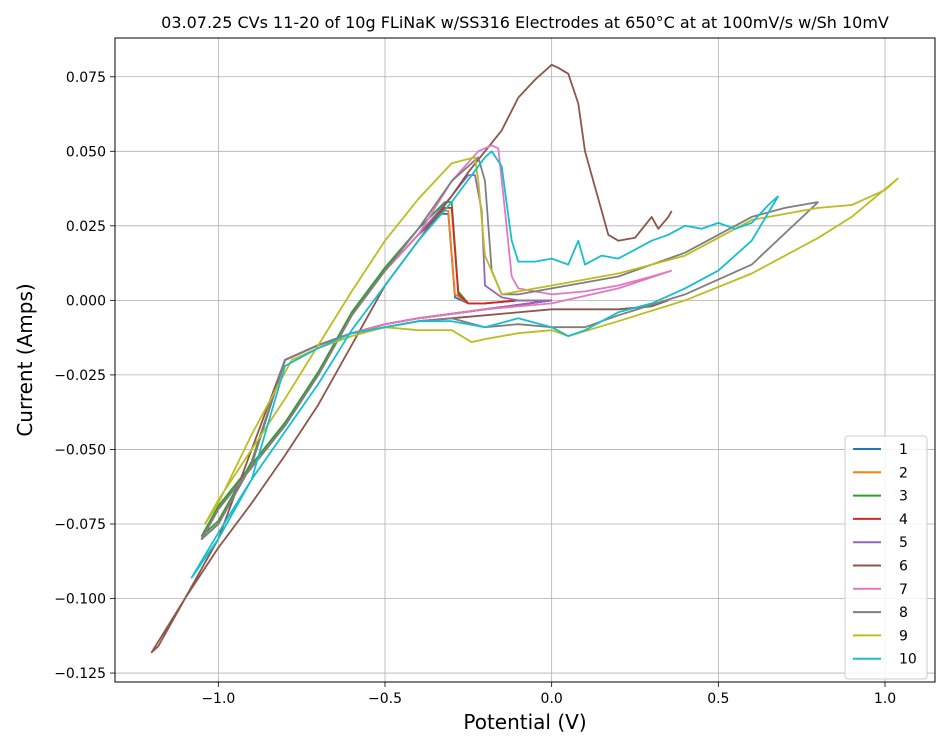 This screenshot has height=750, width=950. Describe the element at coordinates (903, 636) in the screenshot. I see `legend-label: 9` at that location.